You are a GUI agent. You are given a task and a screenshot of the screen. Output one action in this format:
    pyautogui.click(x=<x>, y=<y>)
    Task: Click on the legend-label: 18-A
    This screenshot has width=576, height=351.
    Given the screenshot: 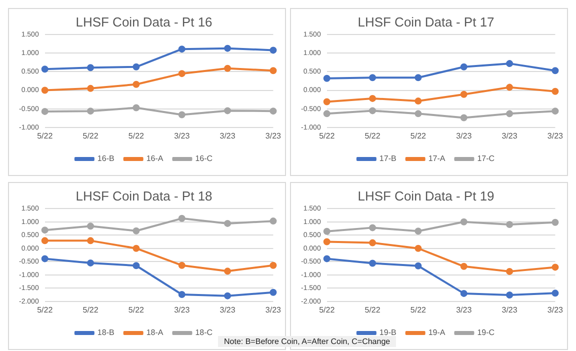 What is the action you would take?
    pyautogui.click(x=155, y=333)
    